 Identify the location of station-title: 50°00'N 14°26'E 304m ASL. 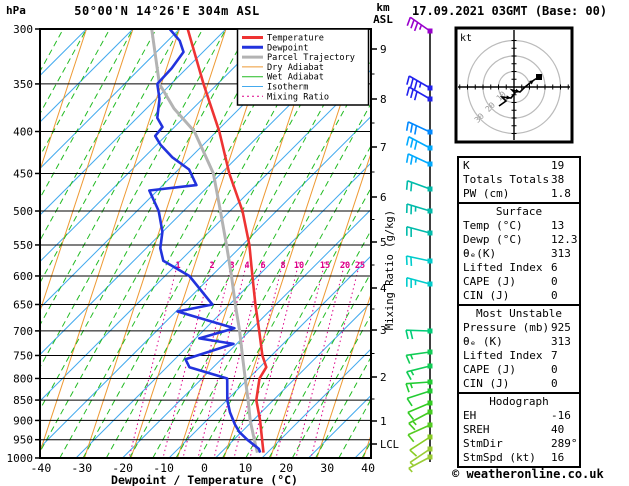
(167, 11).